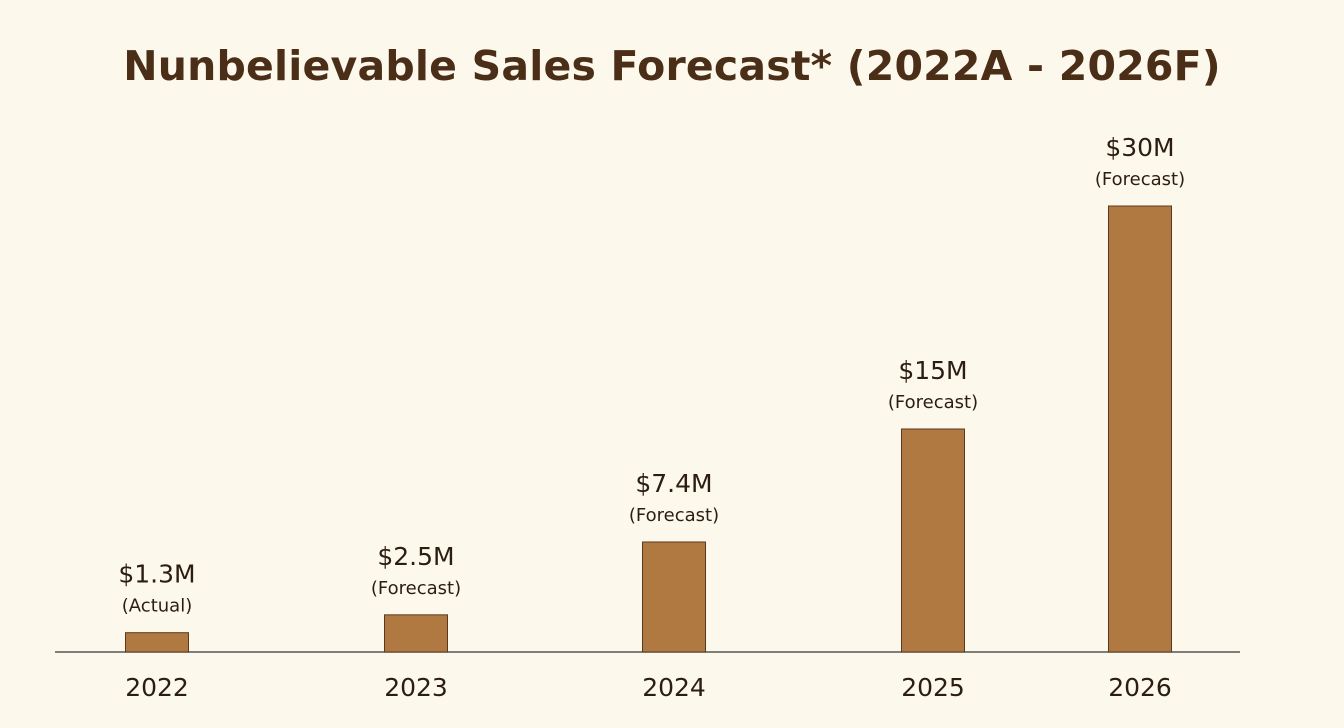 This screenshot has height=728, width=1344. What do you see at coordinates (156, 574) in the screenshot?
I see `bar-value-label-2022: $1.3M` at bounding box center [156, 574].